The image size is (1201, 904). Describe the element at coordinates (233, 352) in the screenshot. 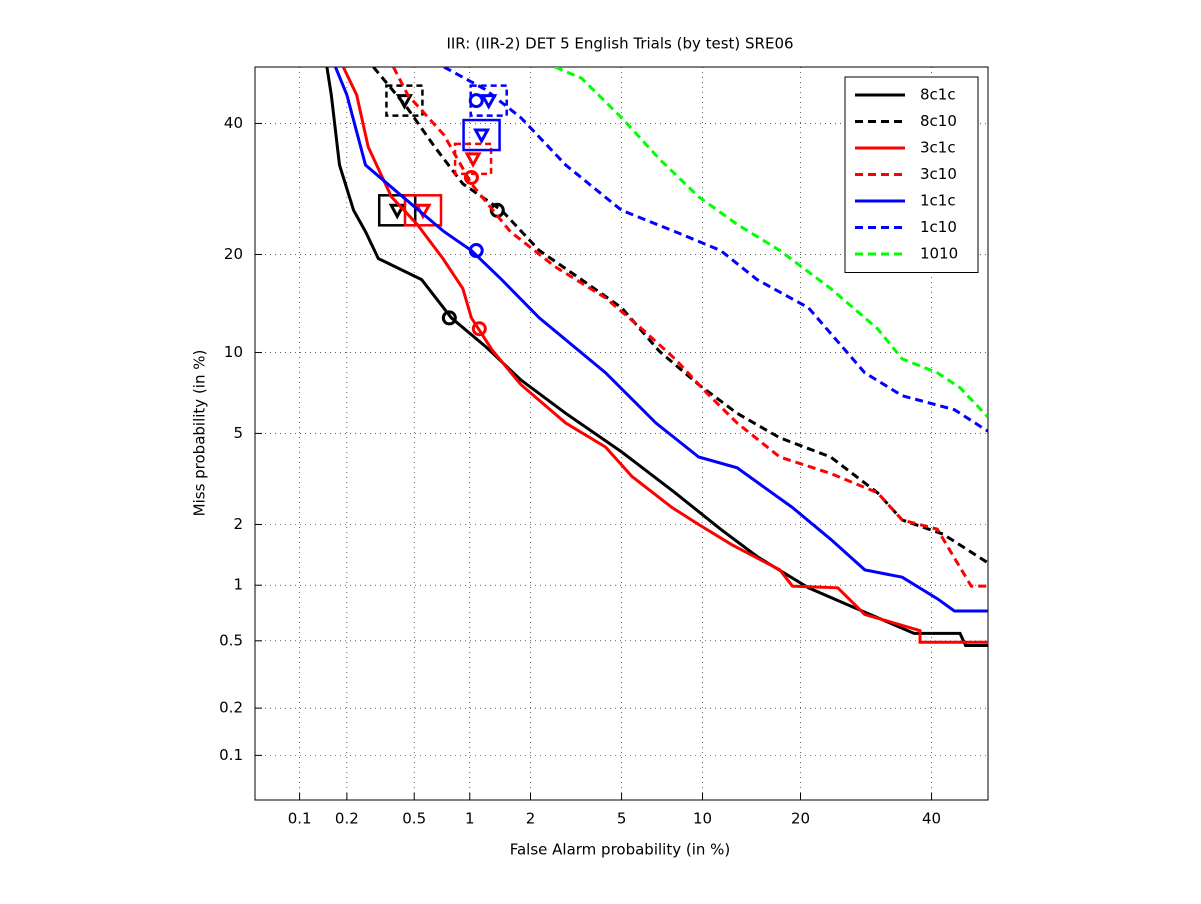

I see `y-tick-label: 10` at that location.